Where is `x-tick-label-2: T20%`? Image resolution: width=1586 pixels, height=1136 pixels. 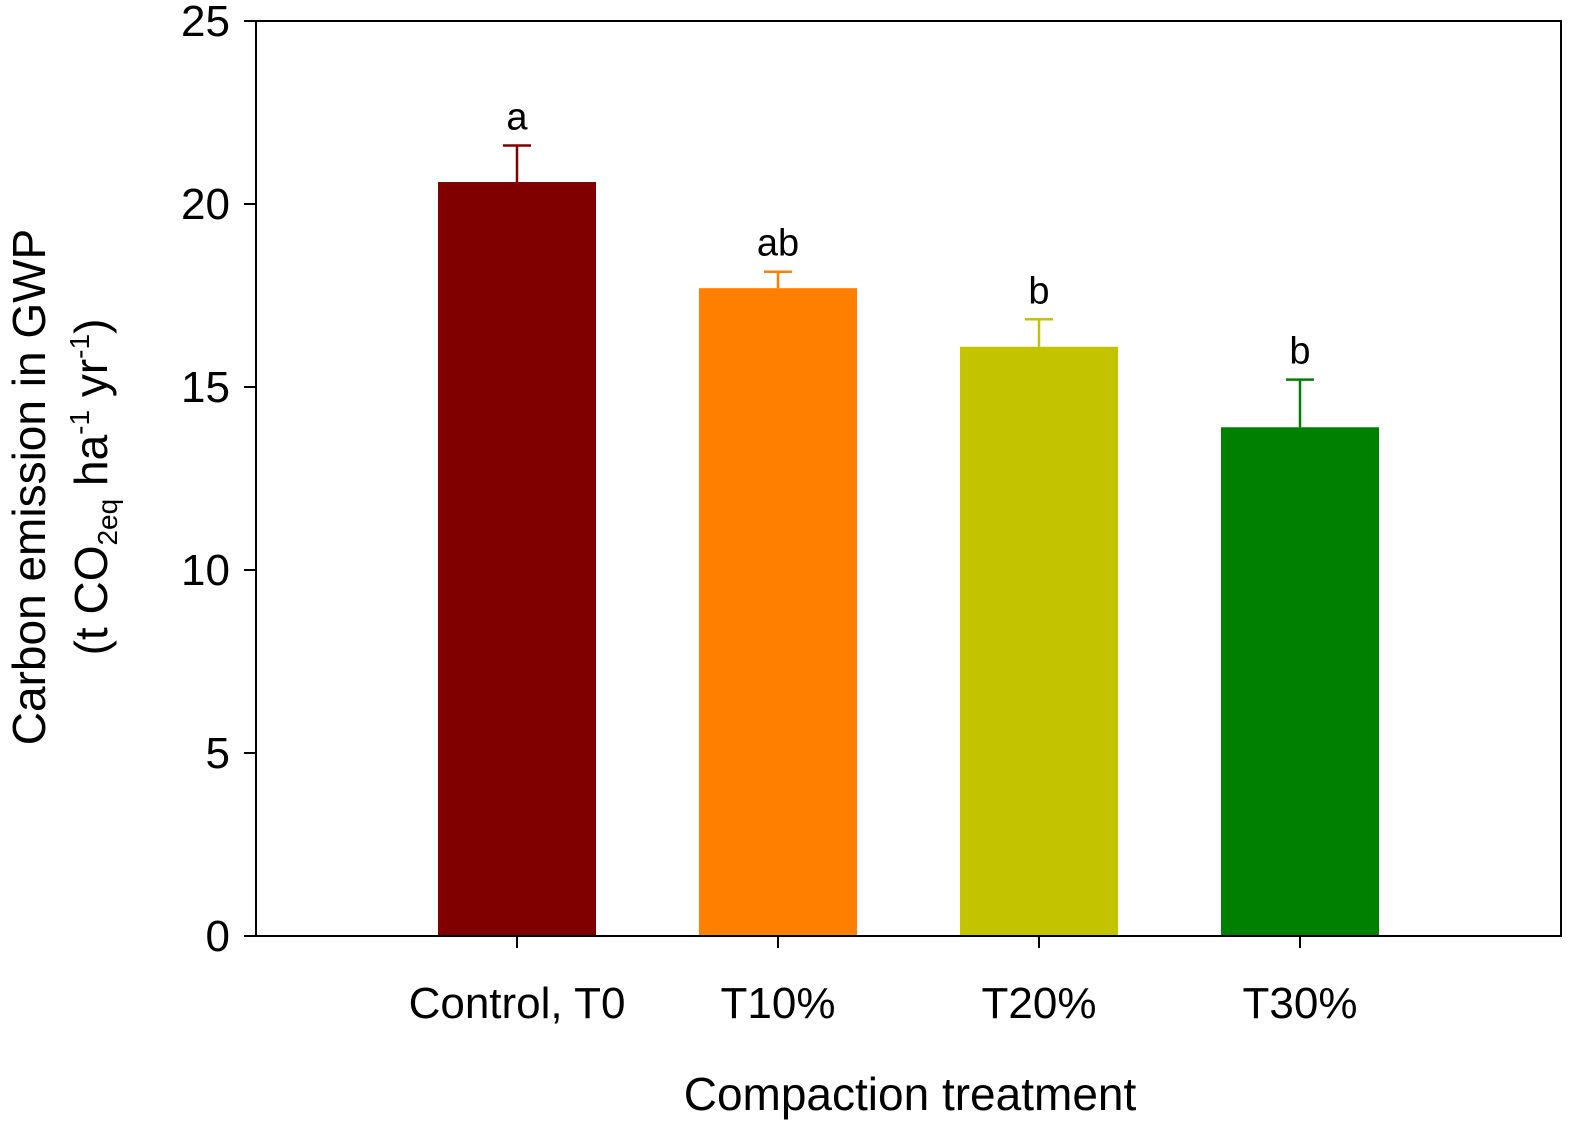 x-tick-label-2: T20% is located at coordinates (1039, 1003).